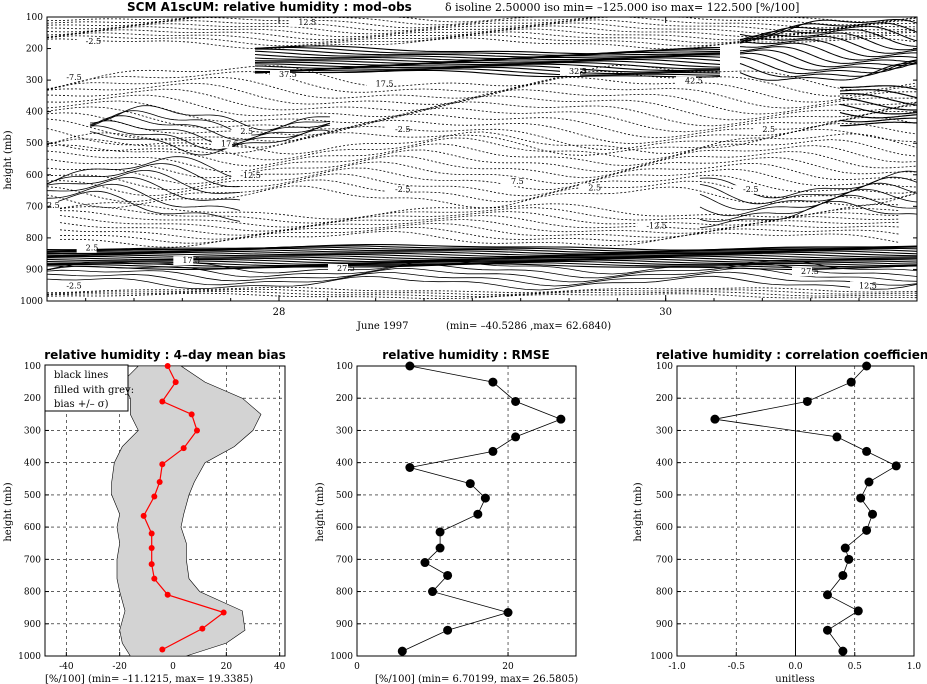 This screenshot has width=927, height=684. I want to click on corr-frame, so click(795, 511).